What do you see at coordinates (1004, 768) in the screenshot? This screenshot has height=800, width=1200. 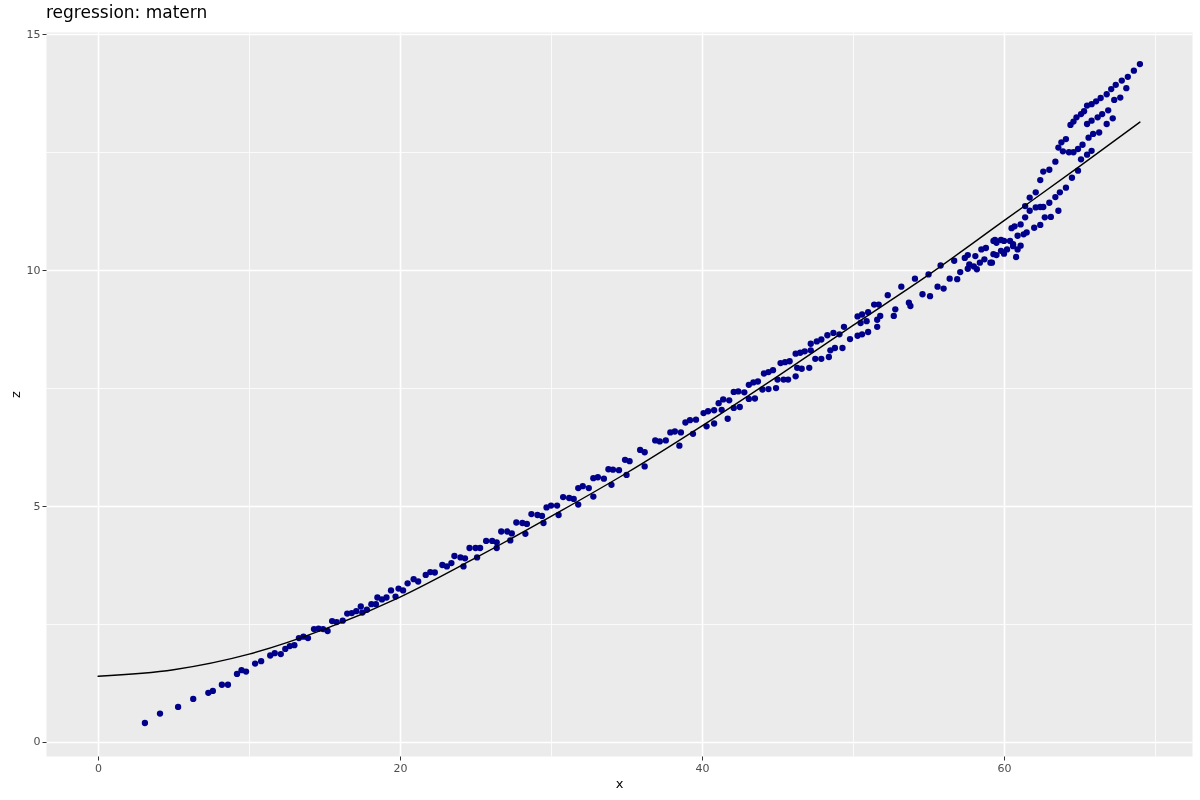 I see `x-tick-label: 60` at bounding box center [1004, 768].